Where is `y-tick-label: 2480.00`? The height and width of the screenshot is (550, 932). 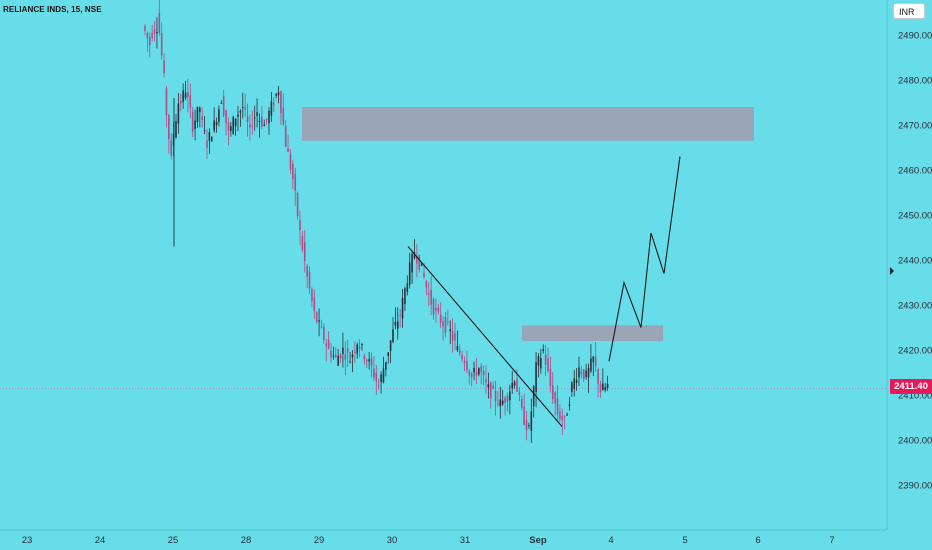 y-tick-label: 2480.00 is located at coordinates (915, 81).